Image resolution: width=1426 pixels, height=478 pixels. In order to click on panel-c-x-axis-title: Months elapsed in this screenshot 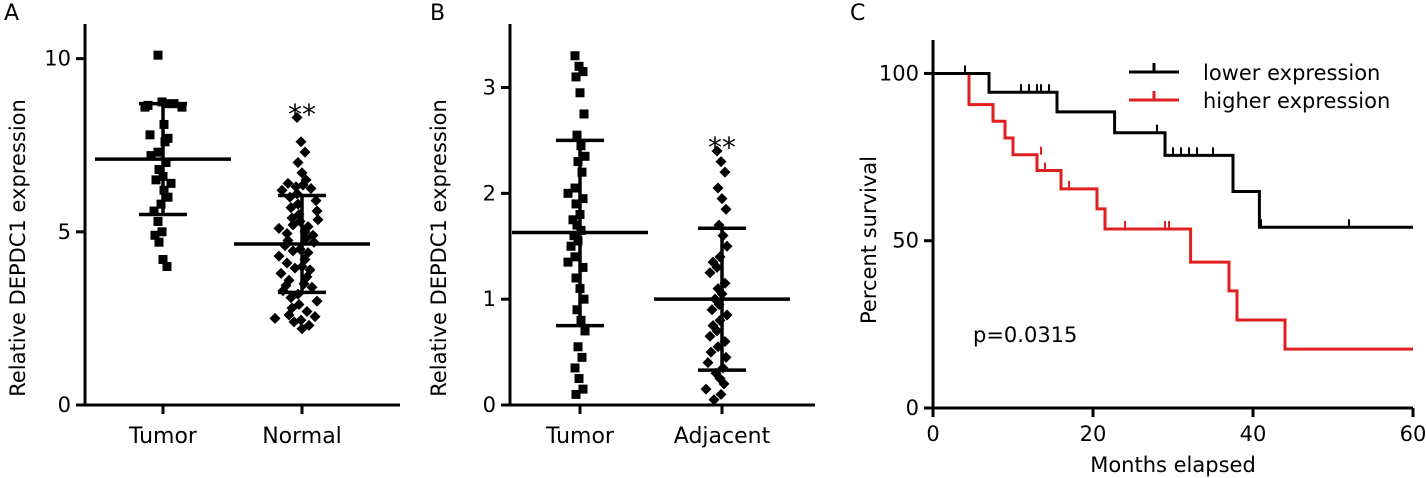, I will do `click(1173, 465)`.